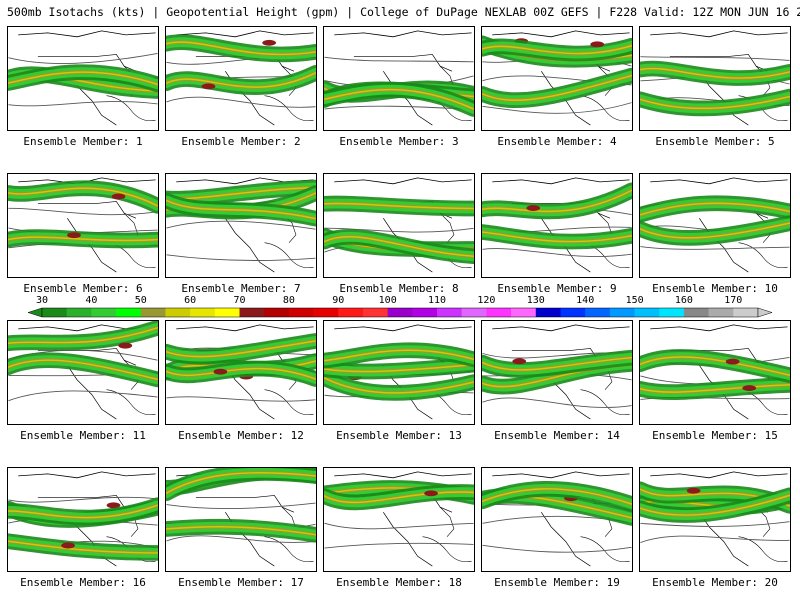 Image resolution: width=800 pixels, height=600 pixels. What do you see at coordinates (437, 300) in the screenshot?
I see `legend-tick-label: 110` at bounding box center [437, 300].